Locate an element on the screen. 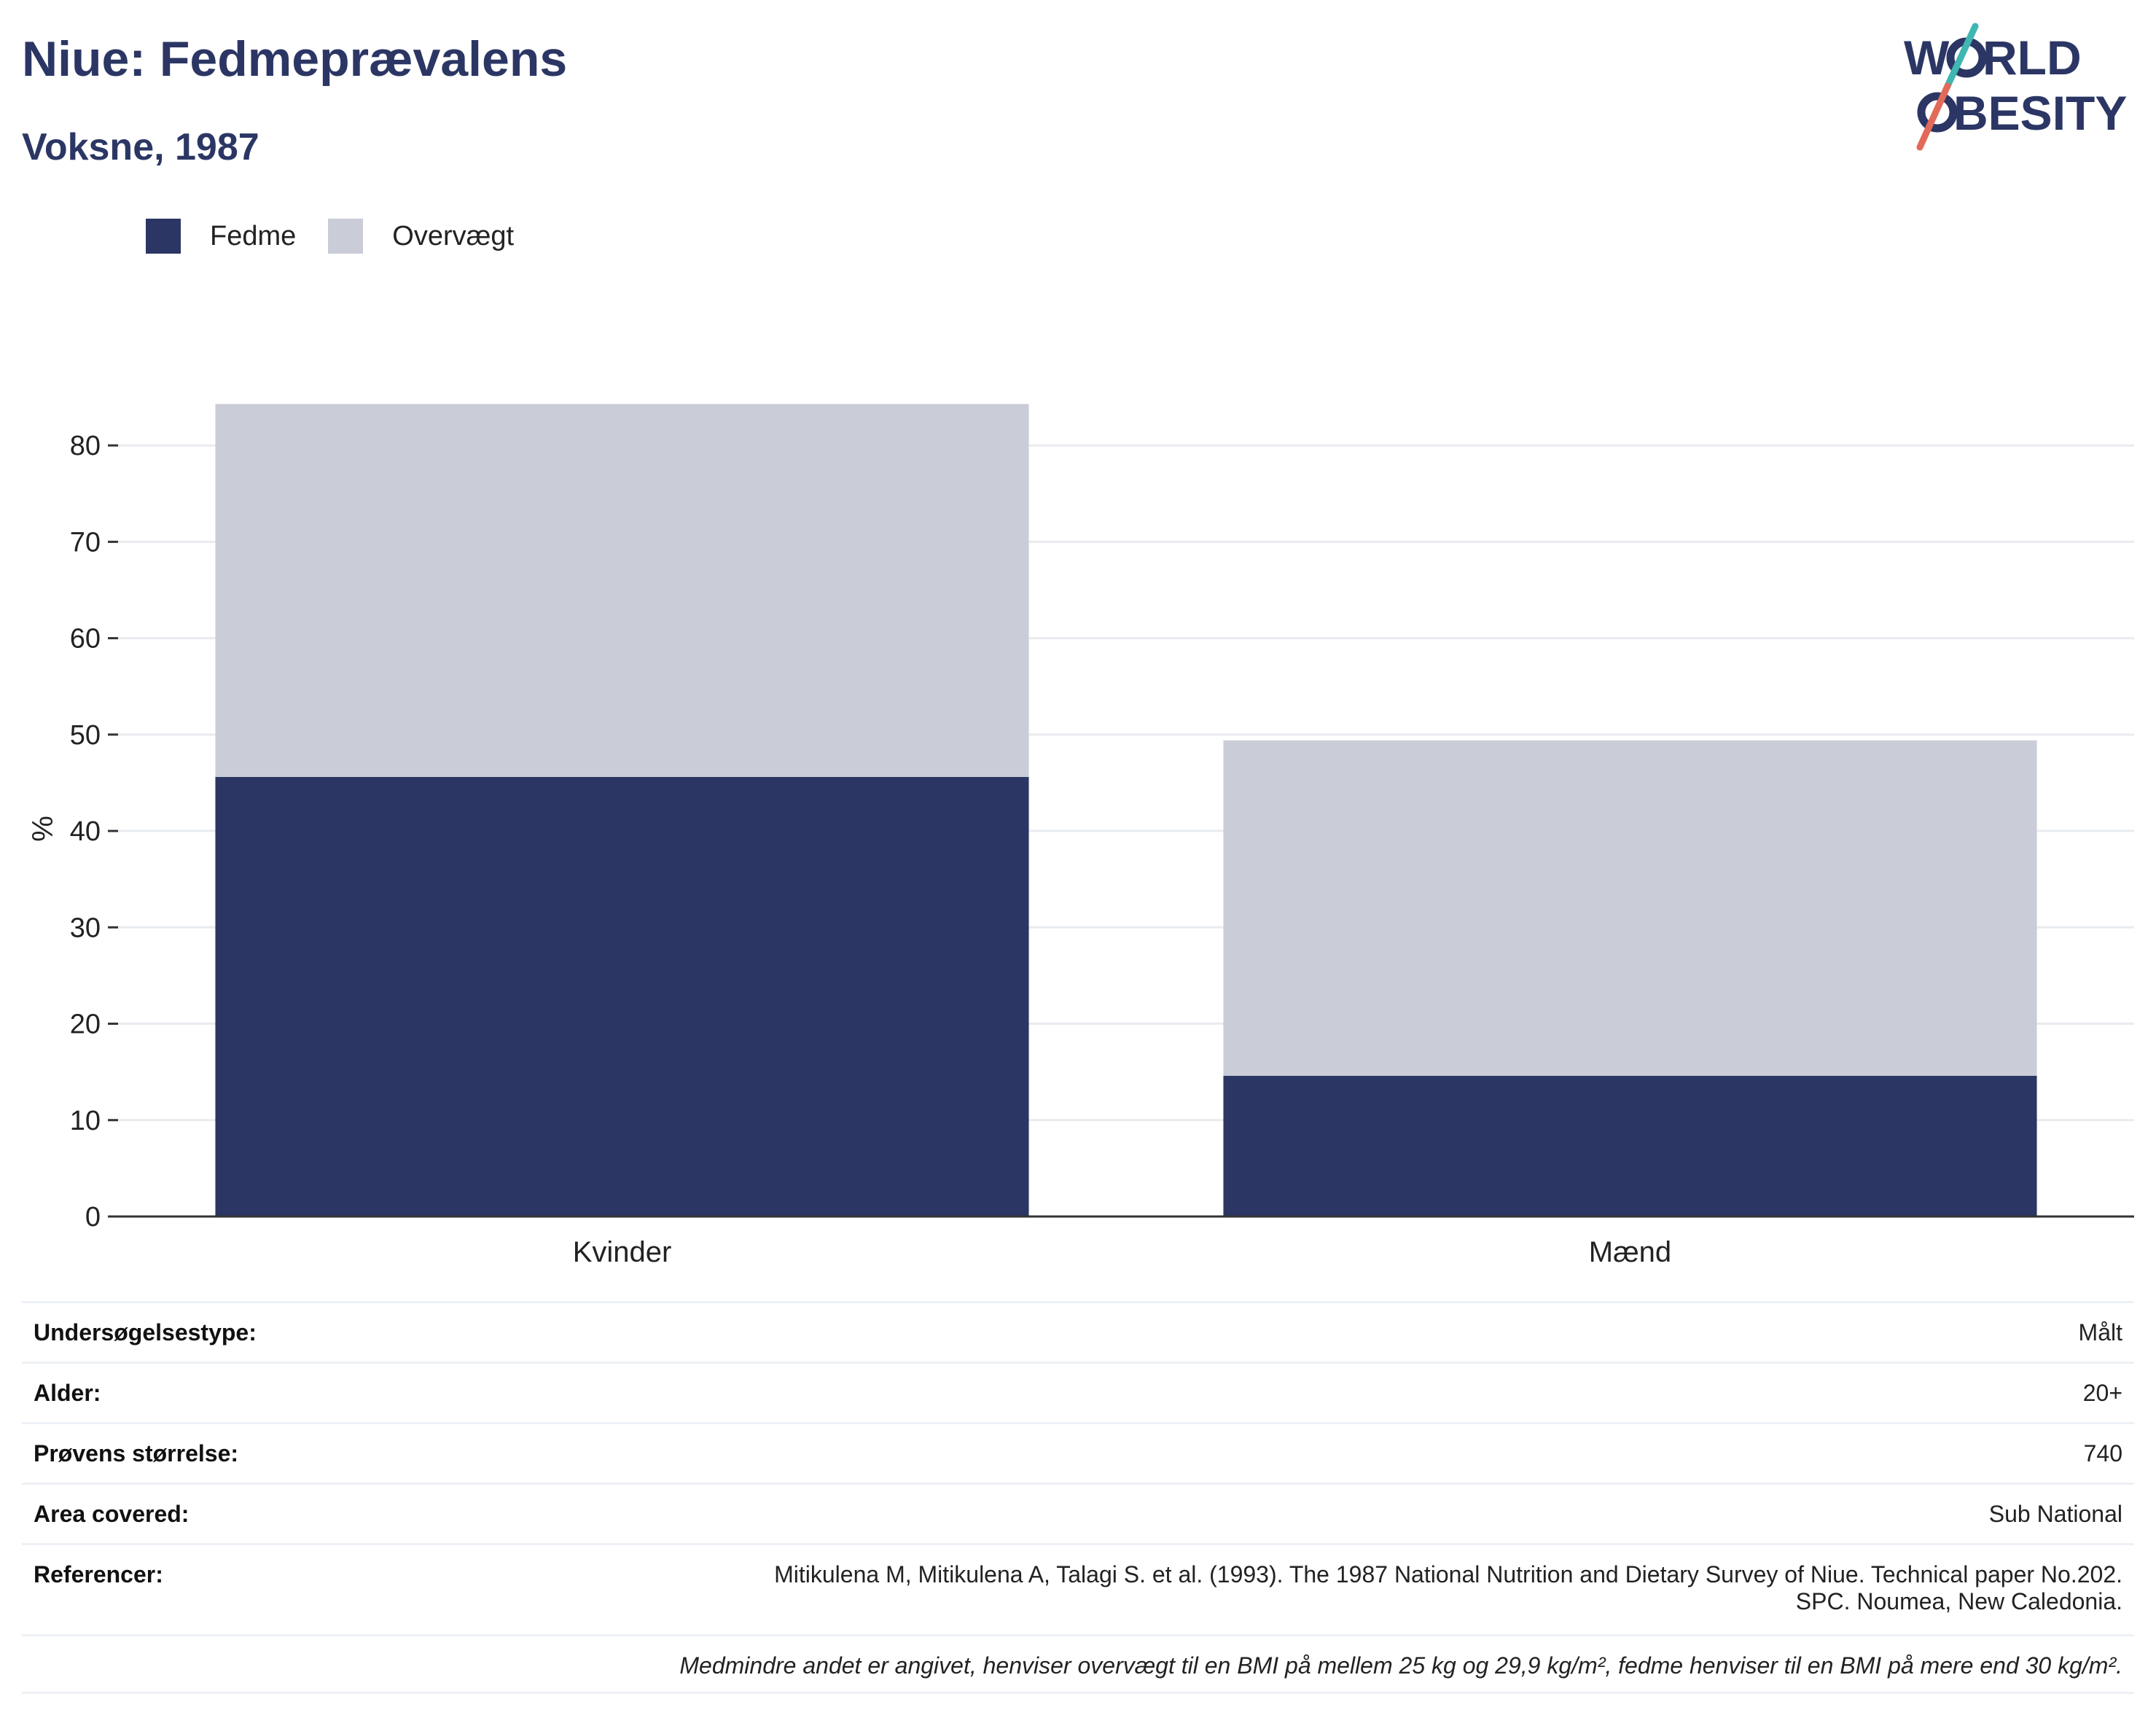 The image size is (2156, 1734). info-row-age: Alder: 20+ is located at coordinates (1078, 1392).